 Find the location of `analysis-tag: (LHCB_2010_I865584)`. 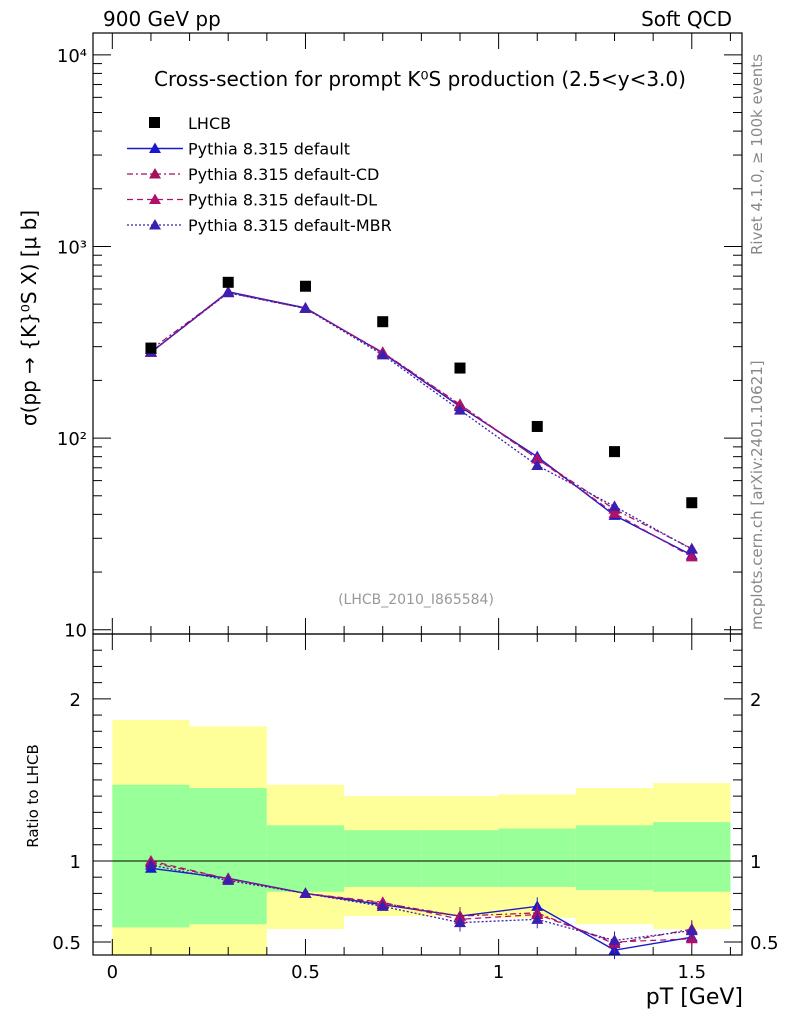

analysis-tag: (LHCB_2010_I865584) is located at coordinates (416, 600).